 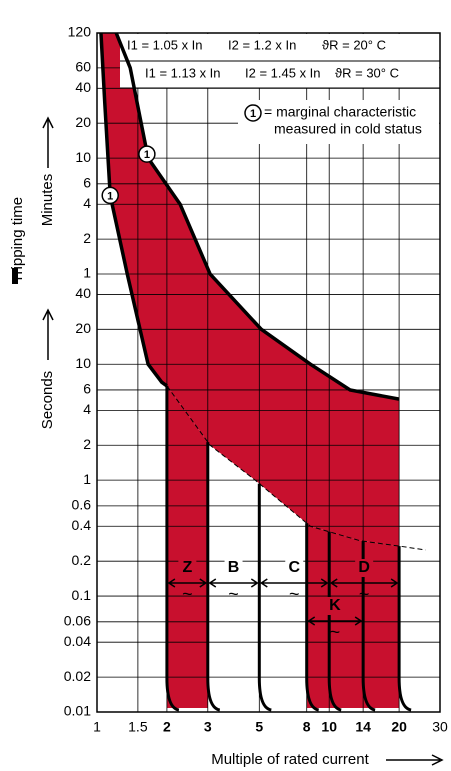 I want to click on condition: I1 = 1.13 x In, so click(x=183, y=72).